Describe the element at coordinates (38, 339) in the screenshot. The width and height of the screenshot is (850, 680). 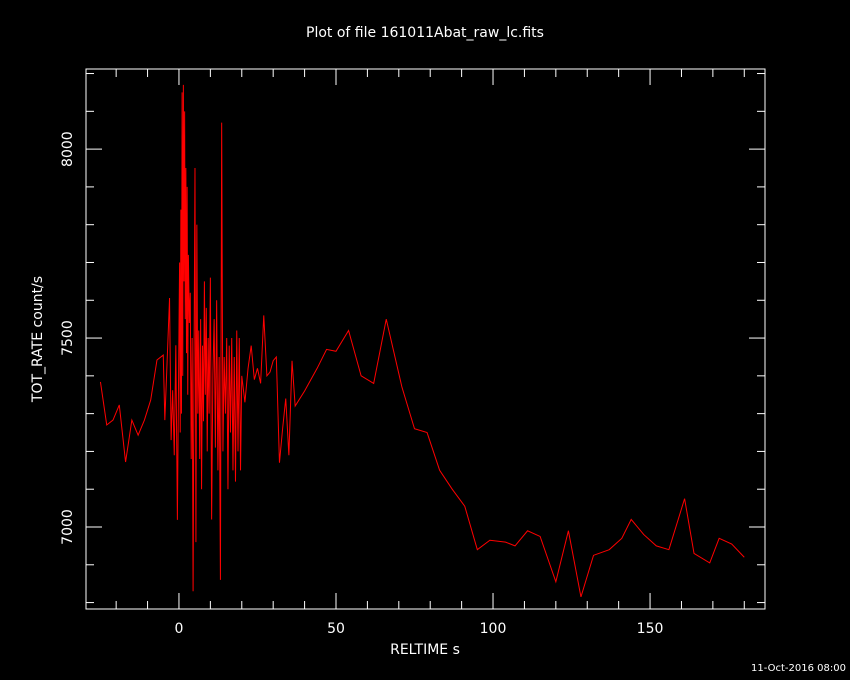
I see `y-axis-label: TOT_RATE count/s` at that location.